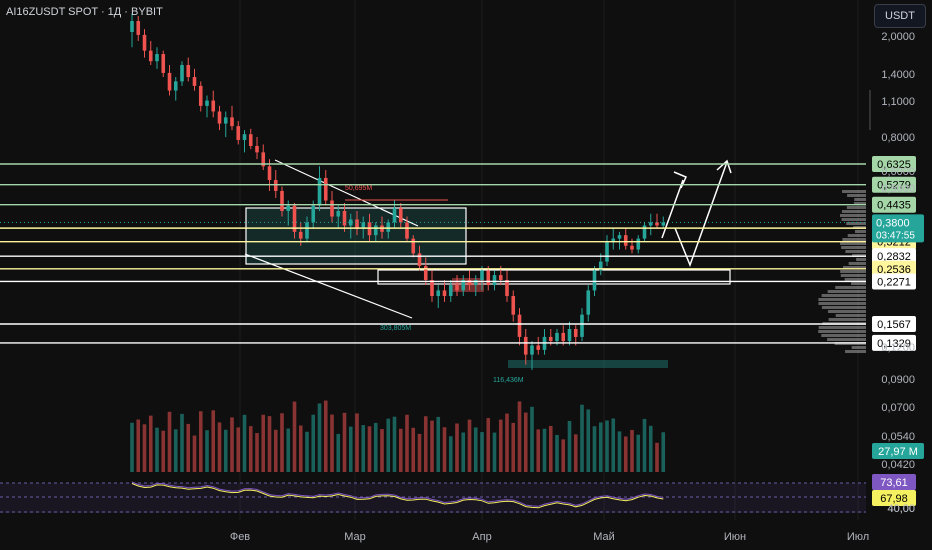 This screenshot has width=932, height=550. What do you see at coordinates (898, 452) in the screenshot?
I see `volume-label: 27,97 M` at bounding box center [898, 452].